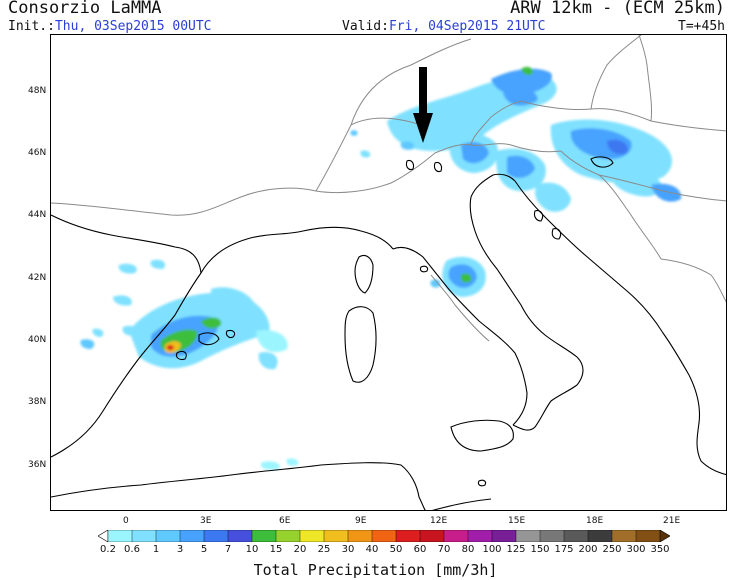 This screenshot has width=751, height=580. Describe the element at coordinates (423, 105) in the screenshot. I see `location-arrow-icon` at that location.